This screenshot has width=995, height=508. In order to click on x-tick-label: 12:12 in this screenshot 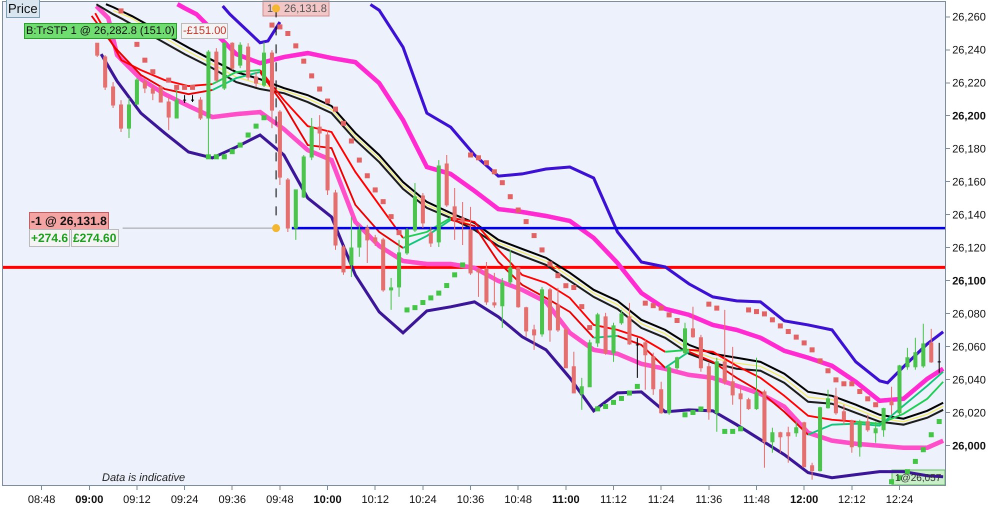, I will do `click(852, 500)`.